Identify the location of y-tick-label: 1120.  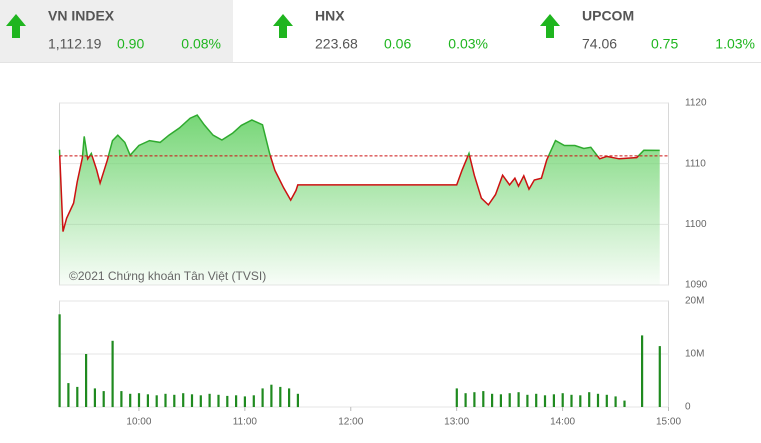
(696, 103).